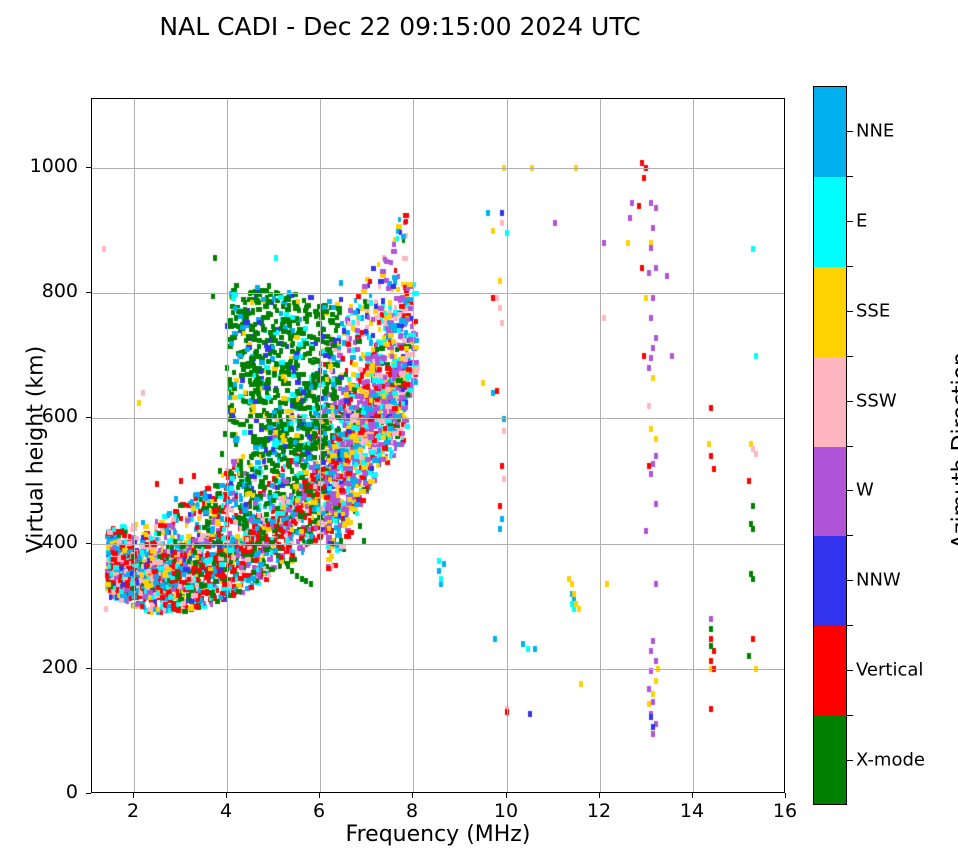 The image size is (958, 857). I want to click on colorbar-segment-vertical, so click(830, 671).